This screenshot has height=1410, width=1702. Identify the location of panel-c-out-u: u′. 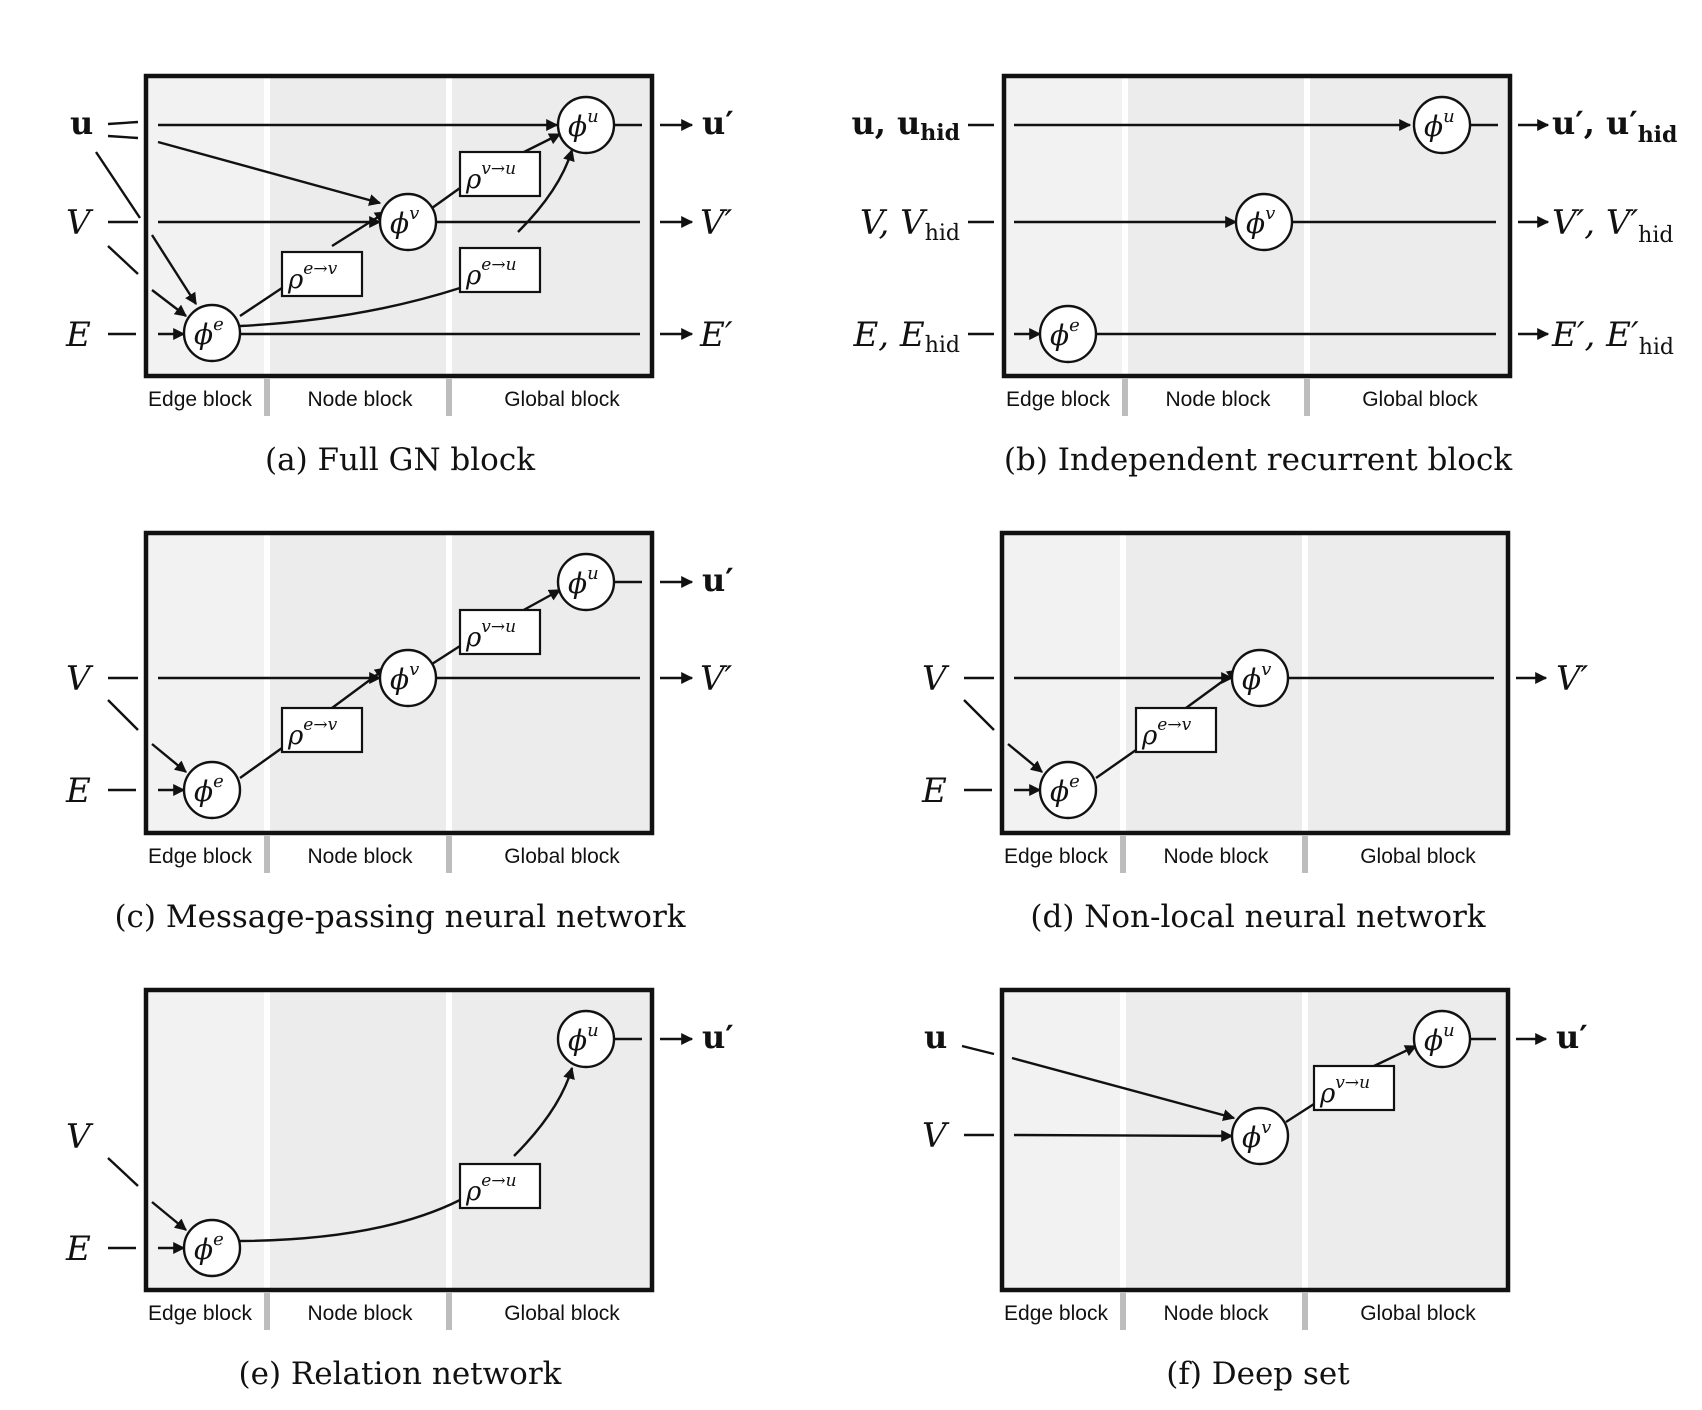
(718, 580).